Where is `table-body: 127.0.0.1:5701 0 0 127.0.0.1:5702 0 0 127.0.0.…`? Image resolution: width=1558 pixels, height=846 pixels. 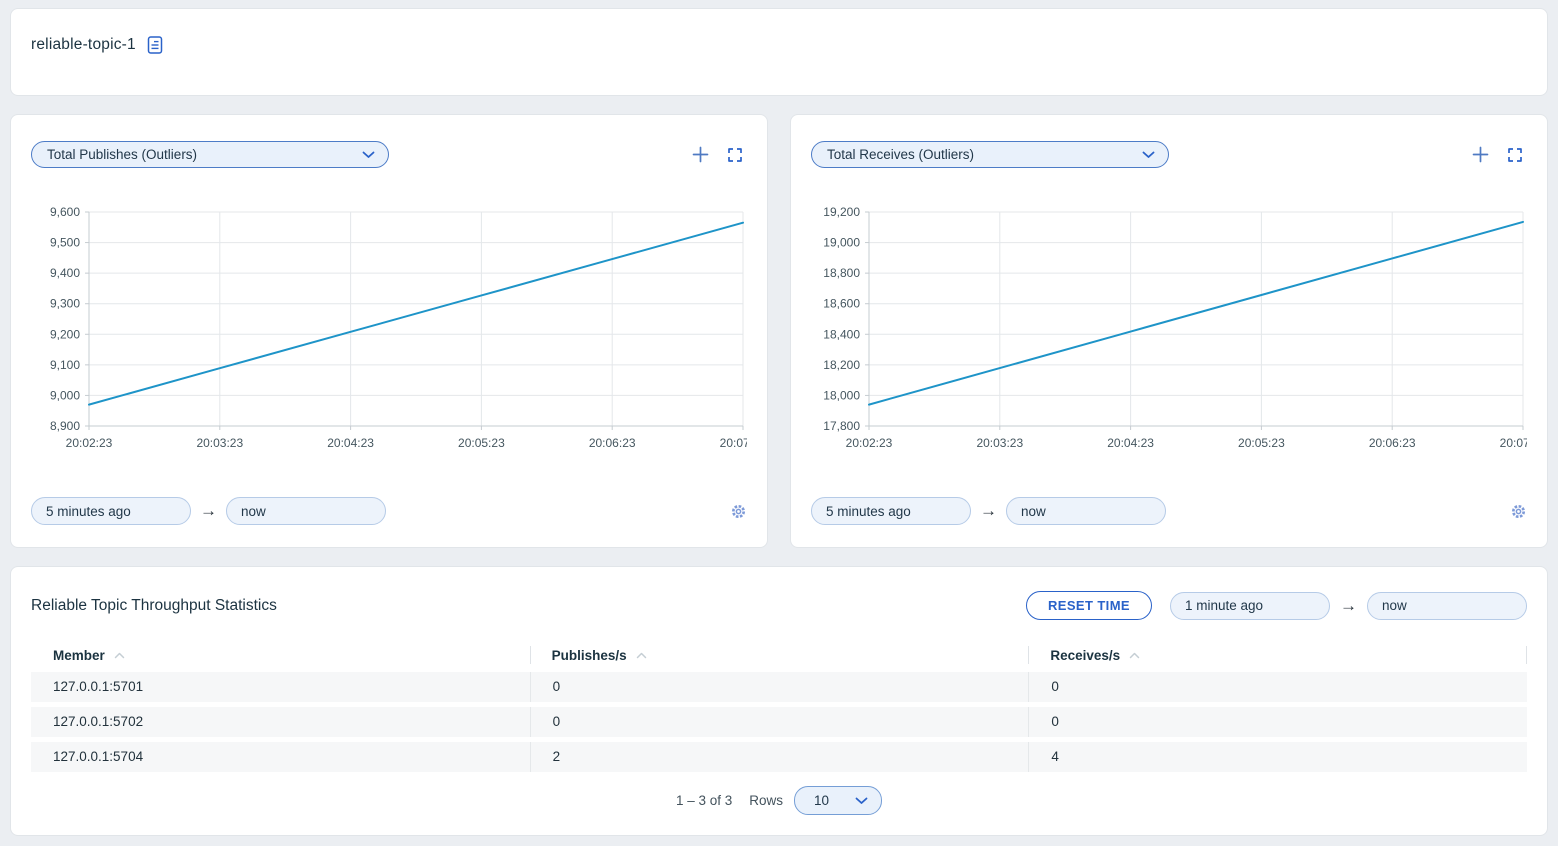
table-body: 127.0.0.1:5701 0 0 127.0.0.1:5702 0 0 127.0.0.… is located at coordinates (779, 722).